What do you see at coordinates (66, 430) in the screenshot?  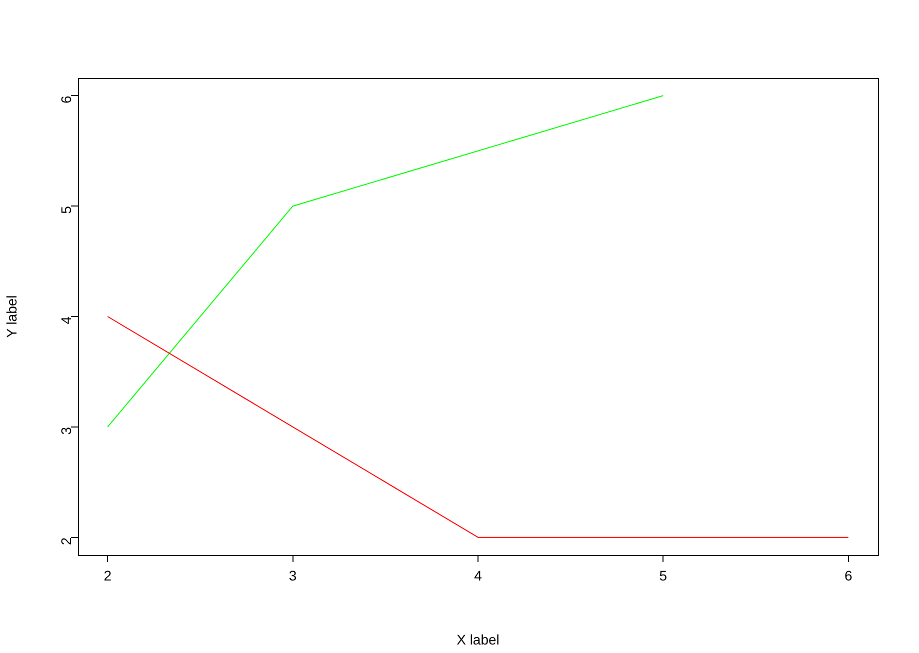 I see `y-tick-label: 3` at bounding box center [66, 430].